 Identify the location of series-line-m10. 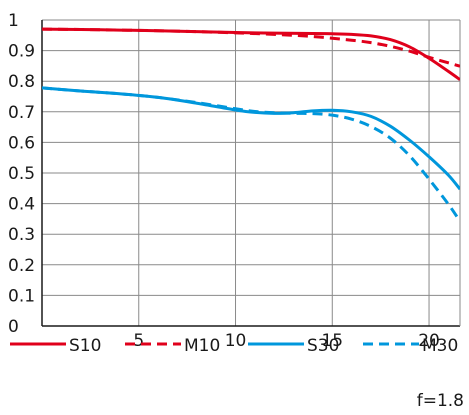
(251, 47).